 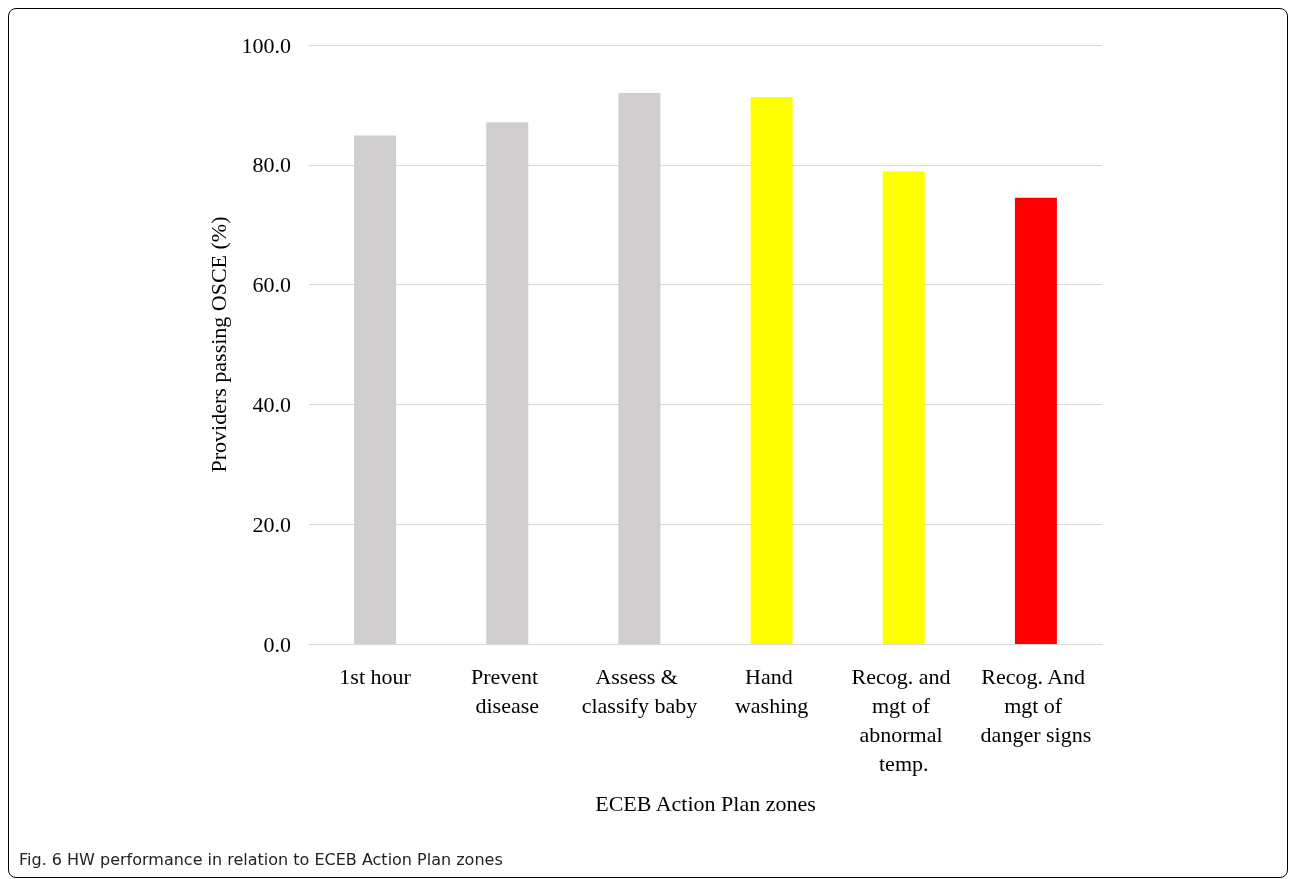 What do you see at coordinates (271, 165) in the screenshot?
I see `y-tick-label: 80.0` at bounding box center [271, 165].